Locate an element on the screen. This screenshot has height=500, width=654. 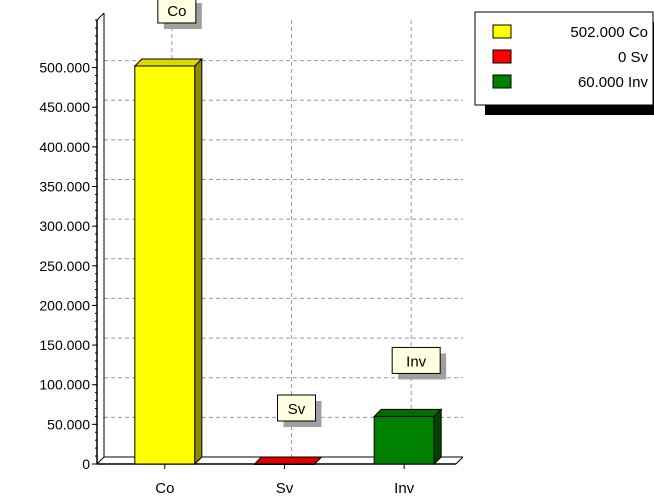
legend-label: 502.000 Co is located at coordinates (609, 32).